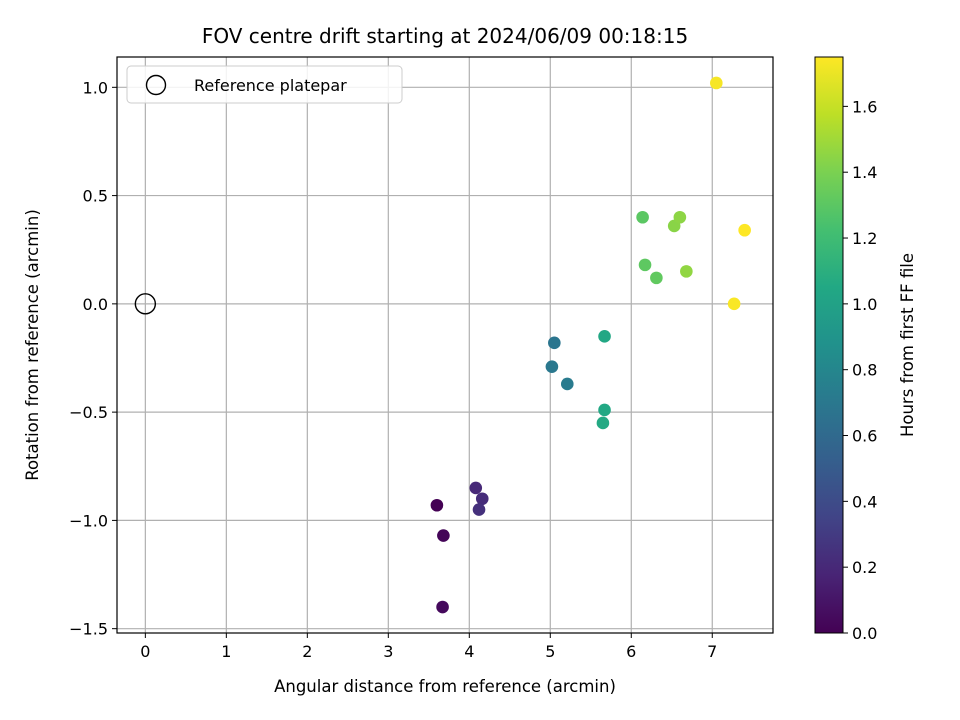  I want to click on x-tick-label: 1, so click(226, 651).